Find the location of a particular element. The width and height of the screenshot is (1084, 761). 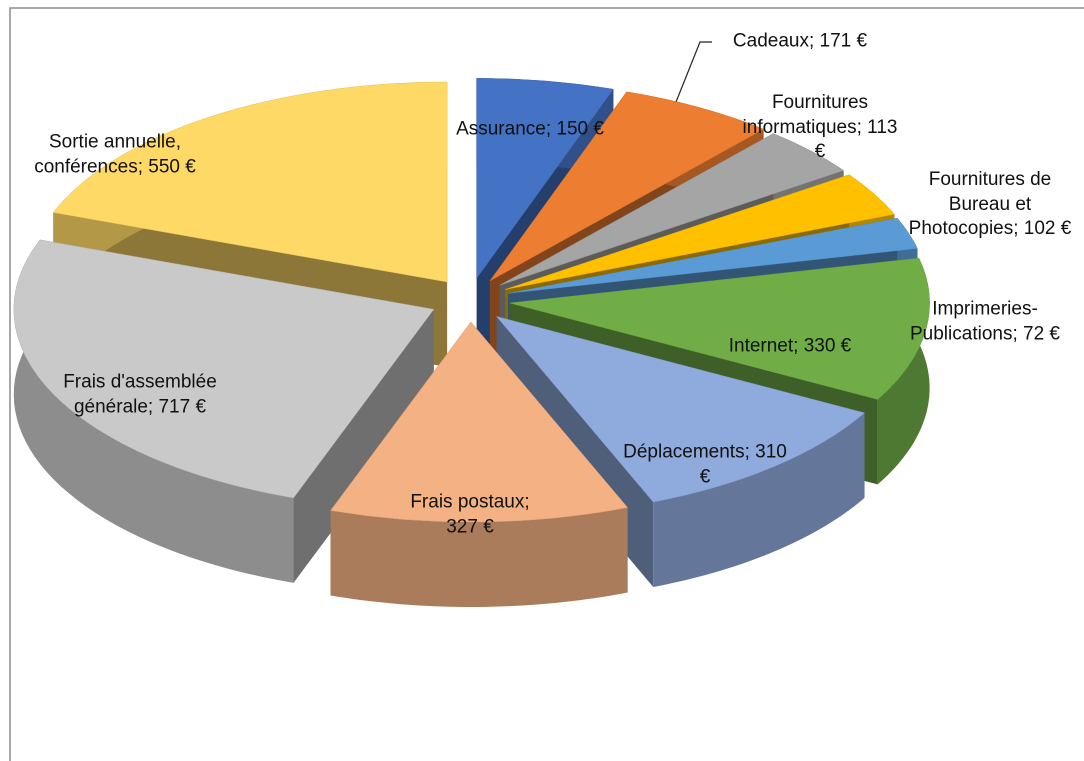

data-label: Déplacements; 310 € is located at coordinates (705, 464).